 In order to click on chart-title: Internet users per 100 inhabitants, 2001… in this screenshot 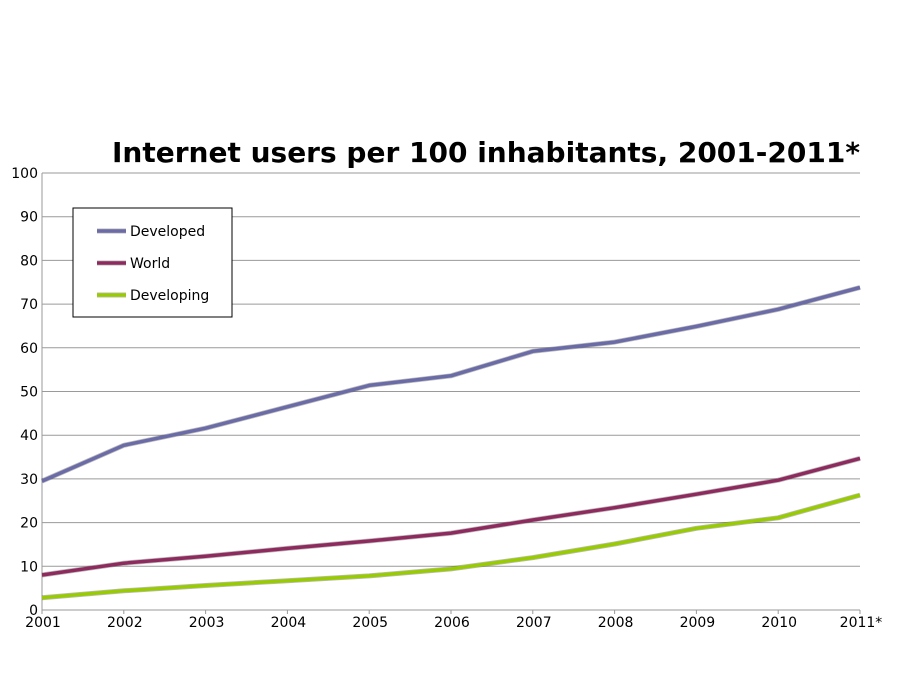, I will do `click(486, 152)`.